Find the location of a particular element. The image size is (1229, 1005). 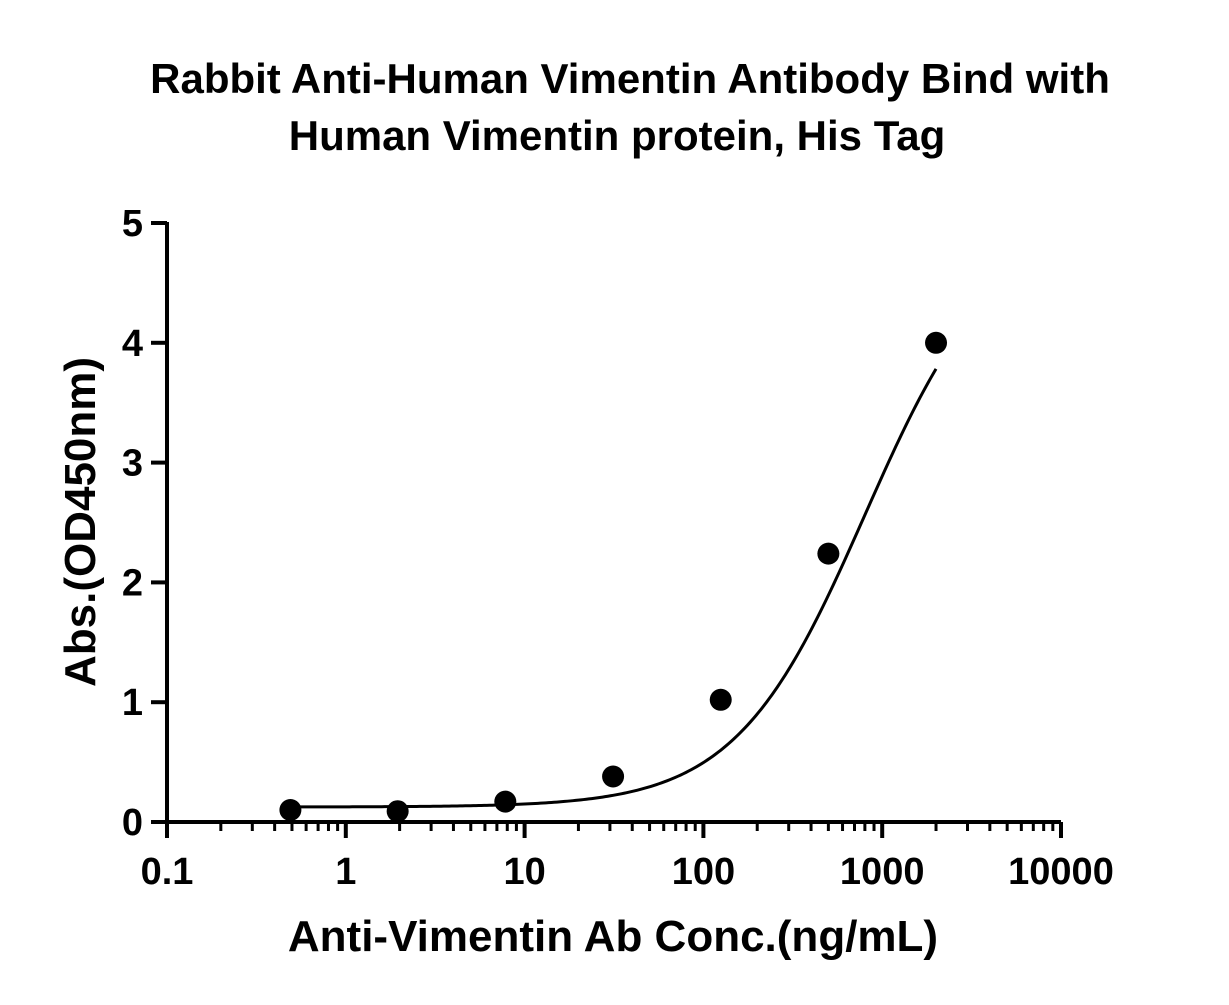

x-axis-title: Anti-Vimentin Ab Conc.(ng/mL) is located at coordinates (613, 936).